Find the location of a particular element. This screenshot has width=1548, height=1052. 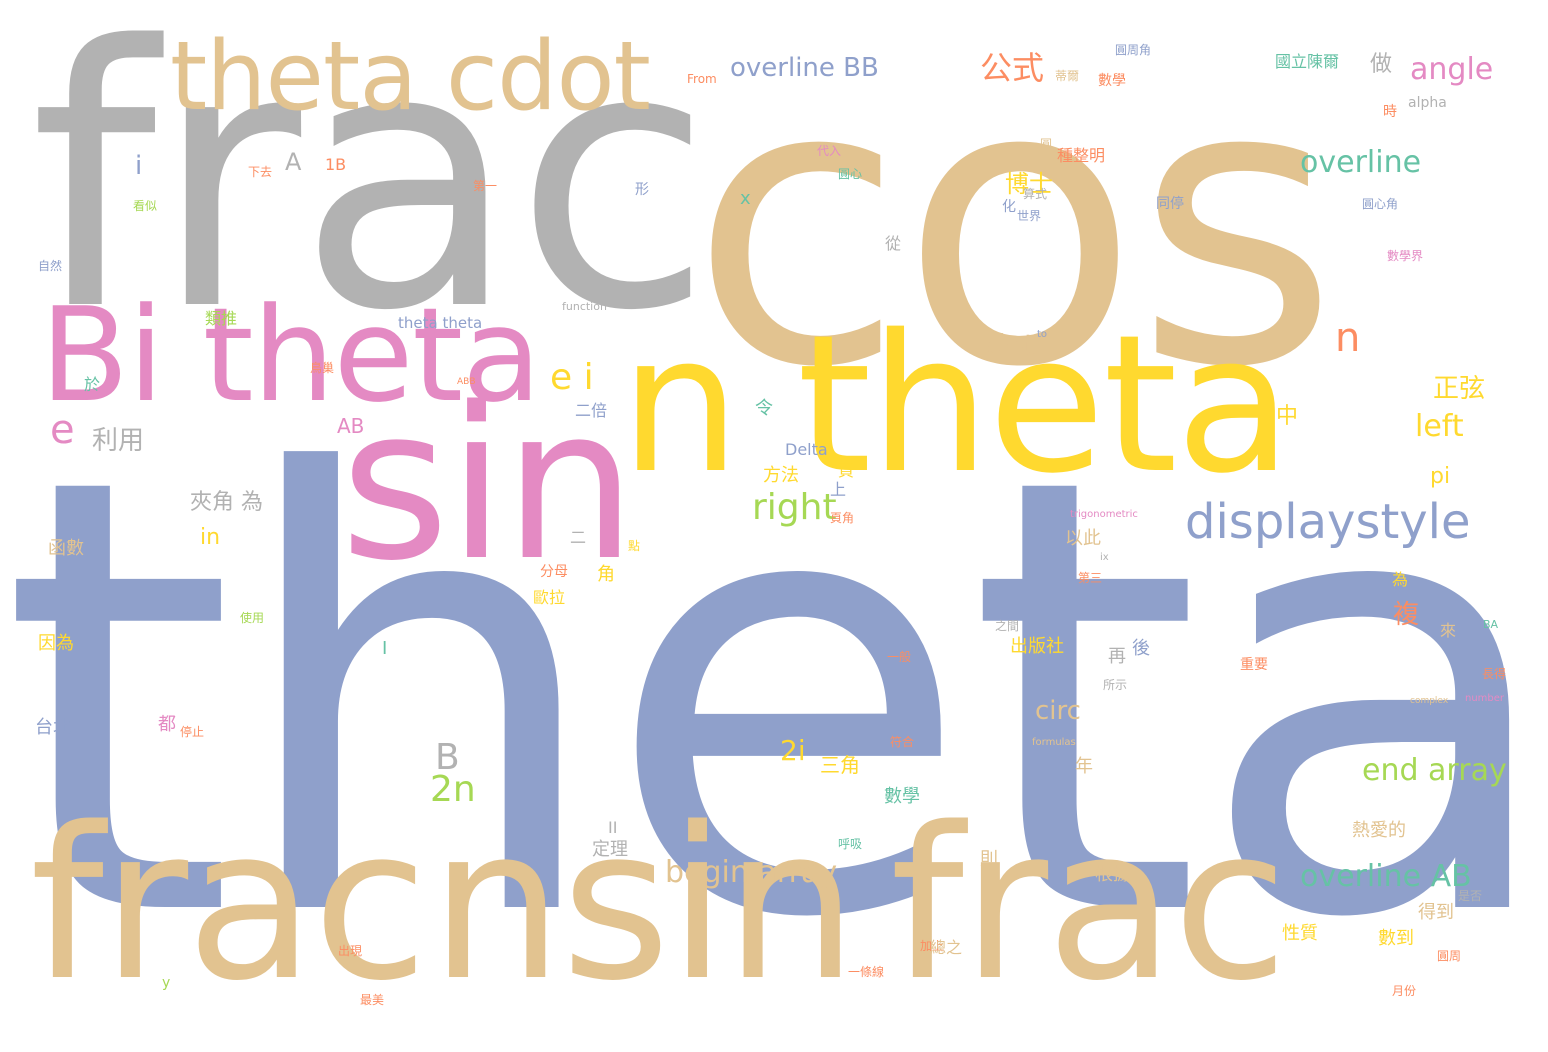

cloud-word: 數學界 is located at coordinates (1405, 256).